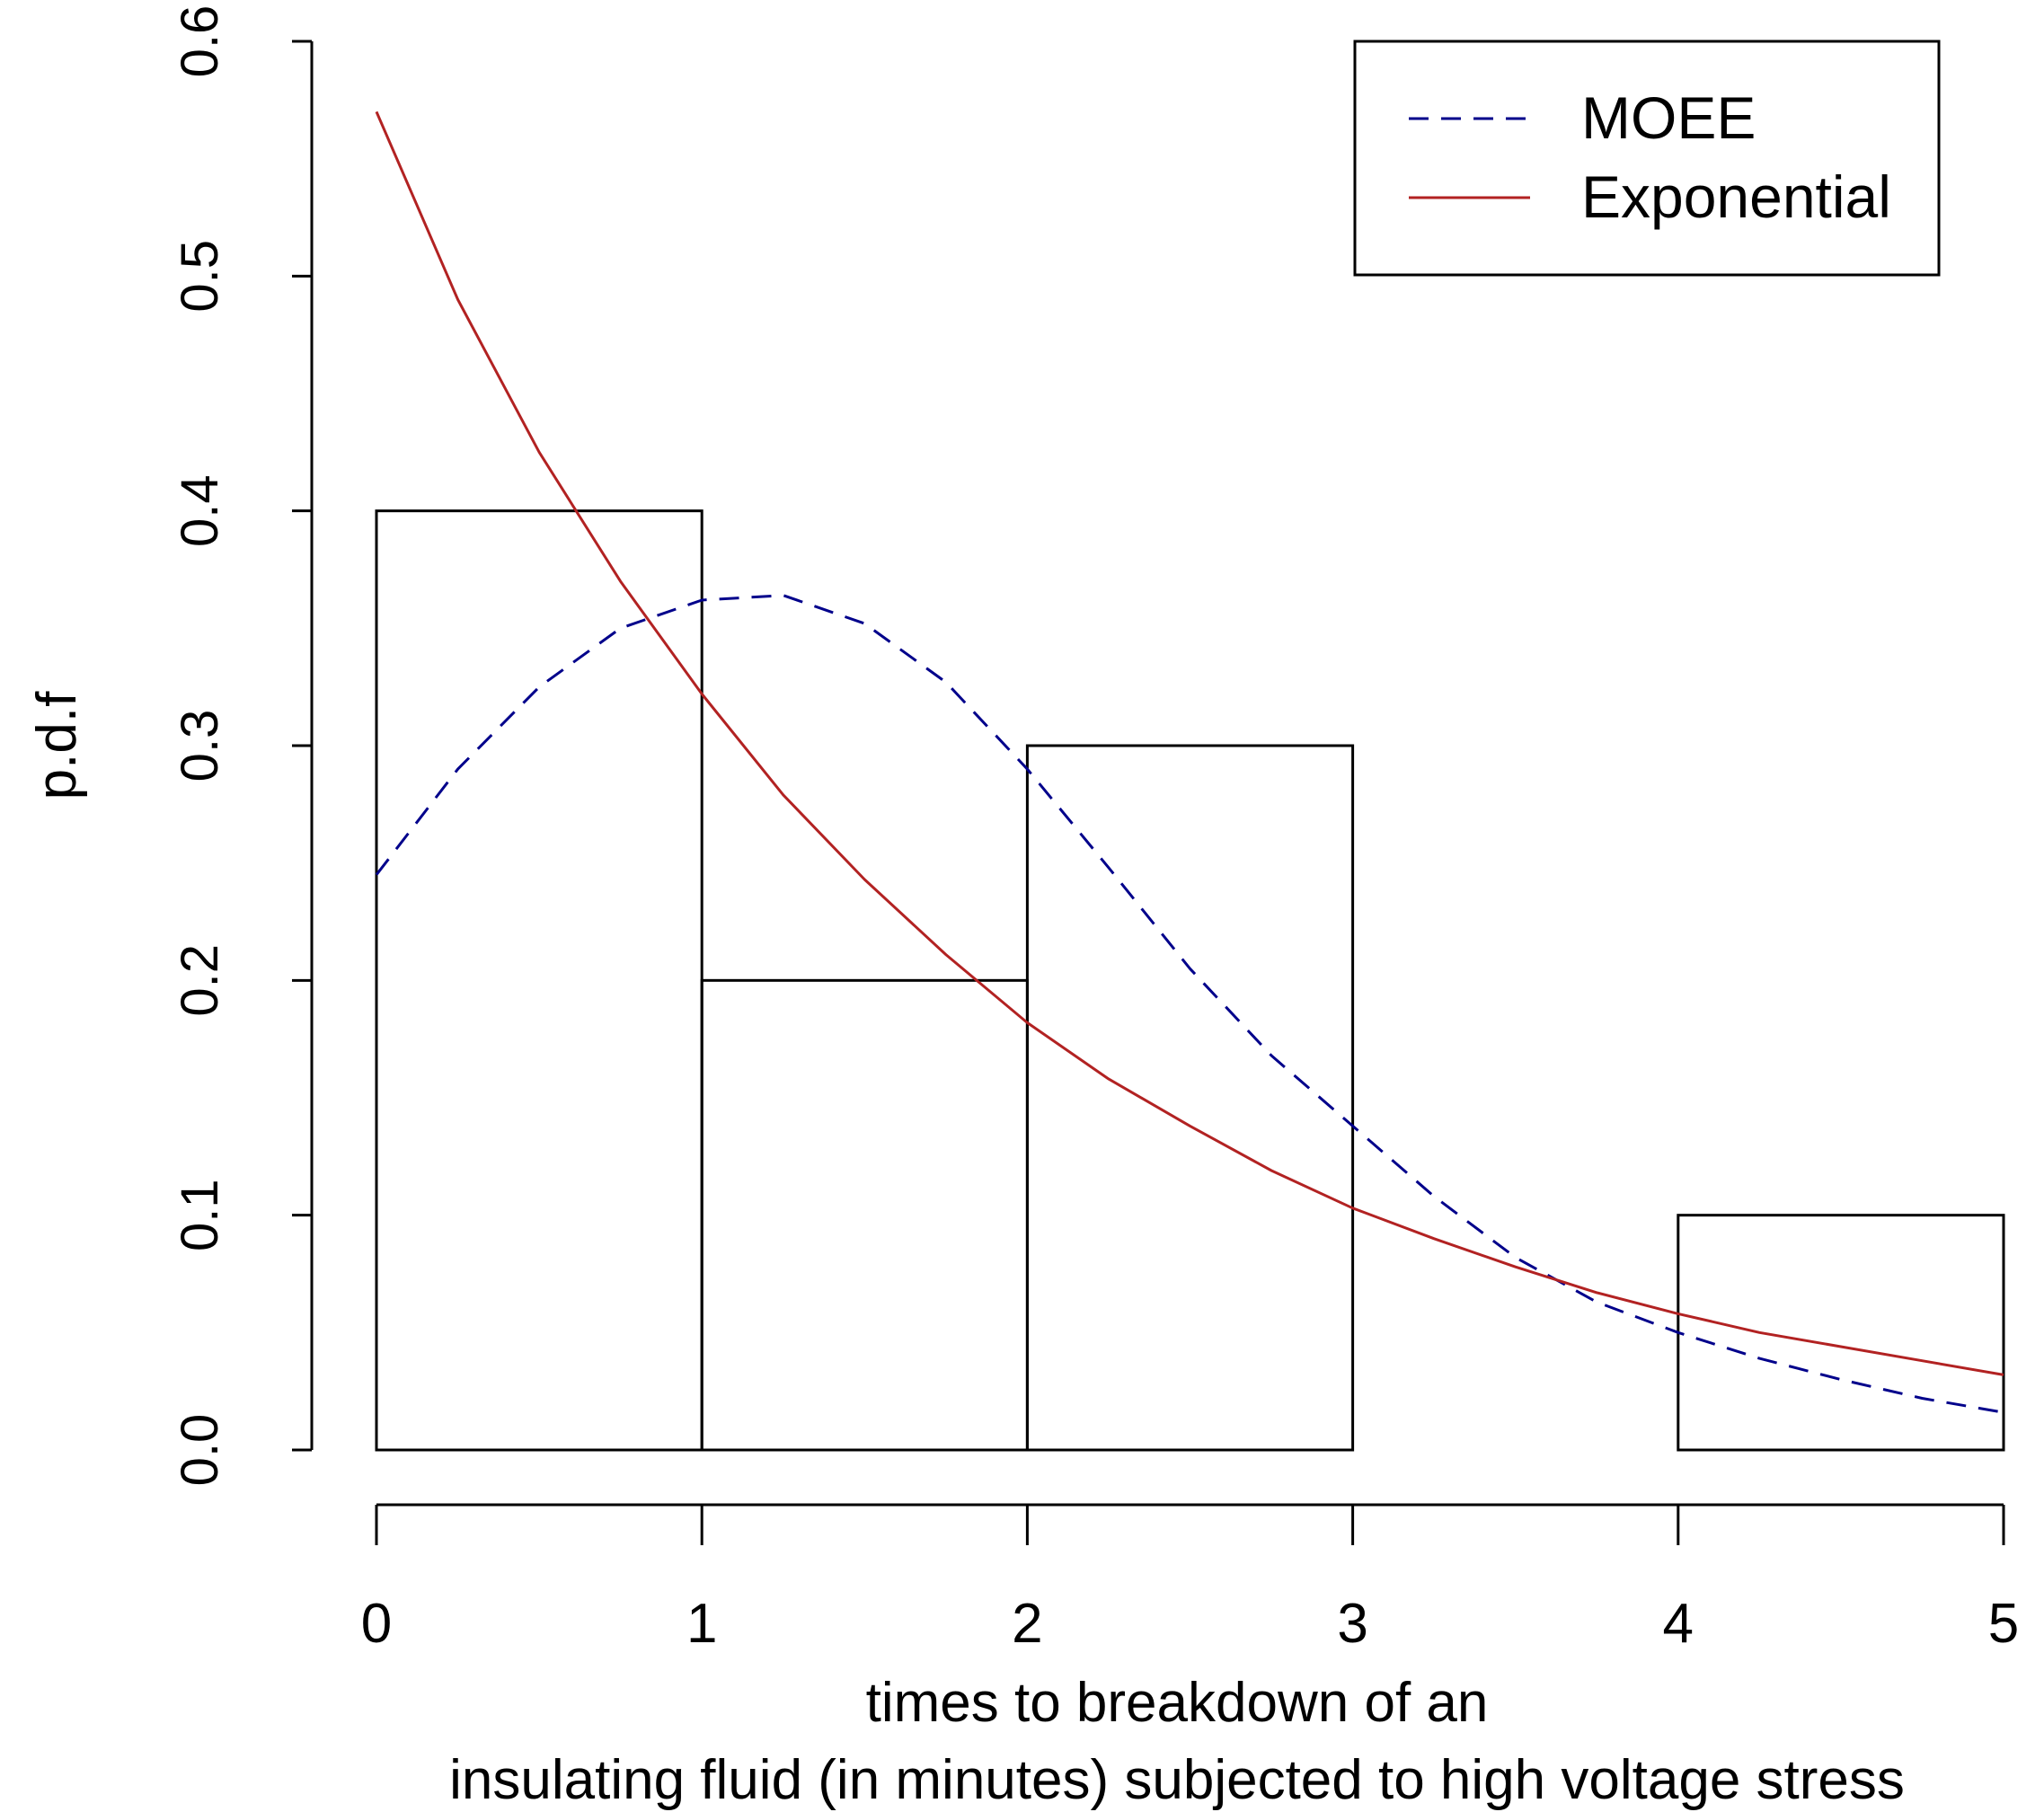 This screenshot has width=2044, height=1812. I want to click on y-tick-label-0: 0.0, so click(200, 1450).